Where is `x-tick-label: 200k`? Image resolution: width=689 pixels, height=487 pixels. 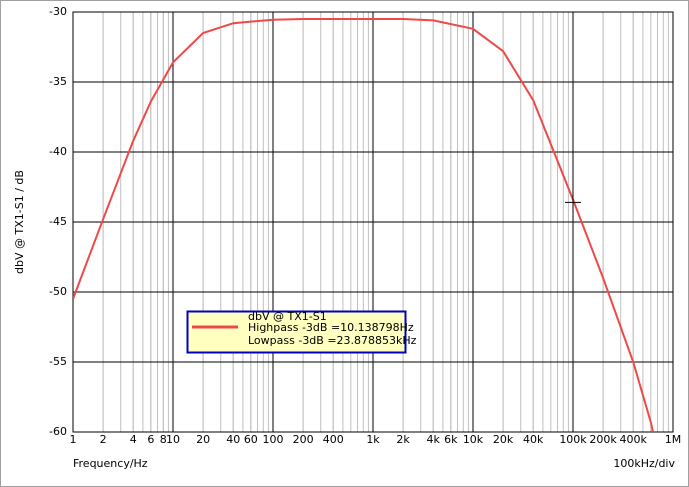
x-tick-label: 200k is located at coordinates (603, 439).